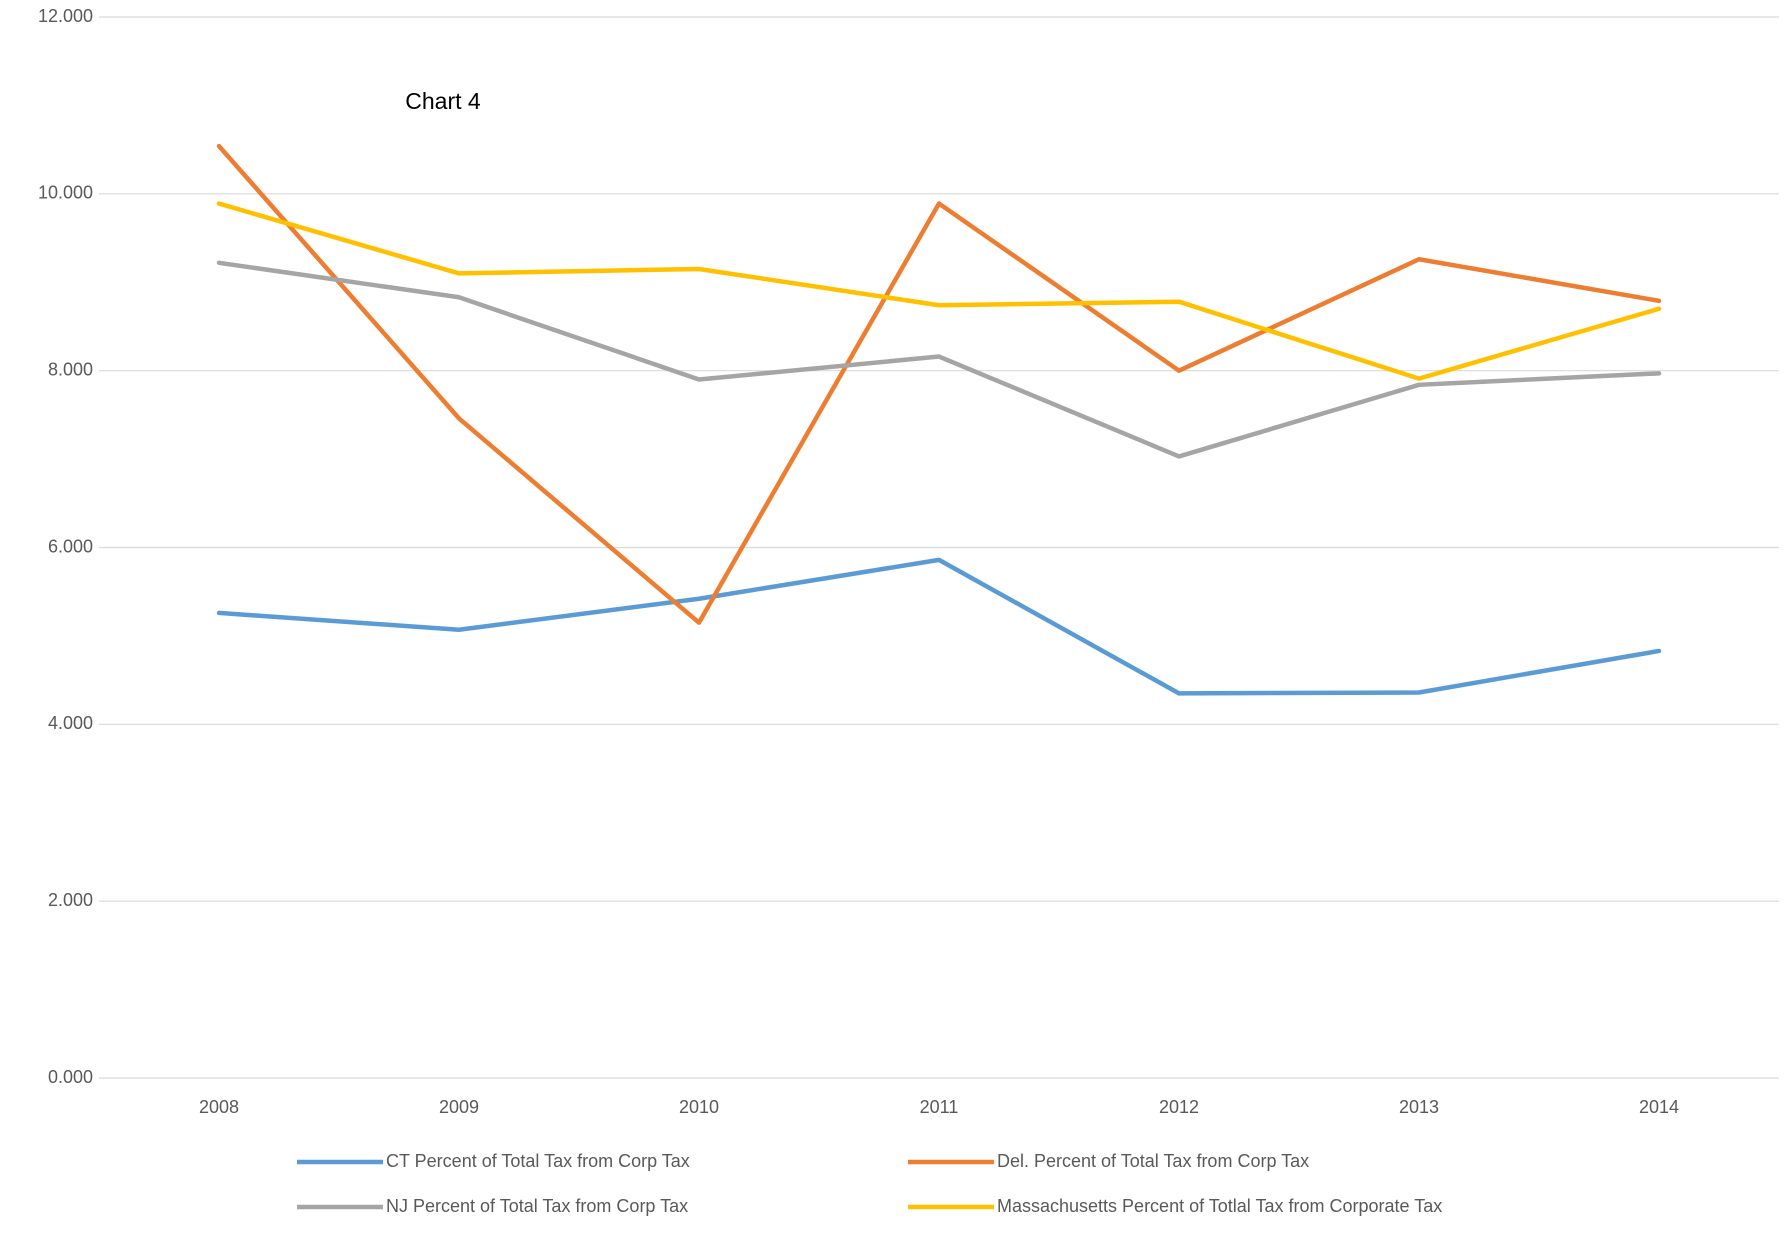  What do you see at coordinates (699, 1107) in the screenshot?
I see `x-tick-label: 2010` at bounding box center [699, 1107].